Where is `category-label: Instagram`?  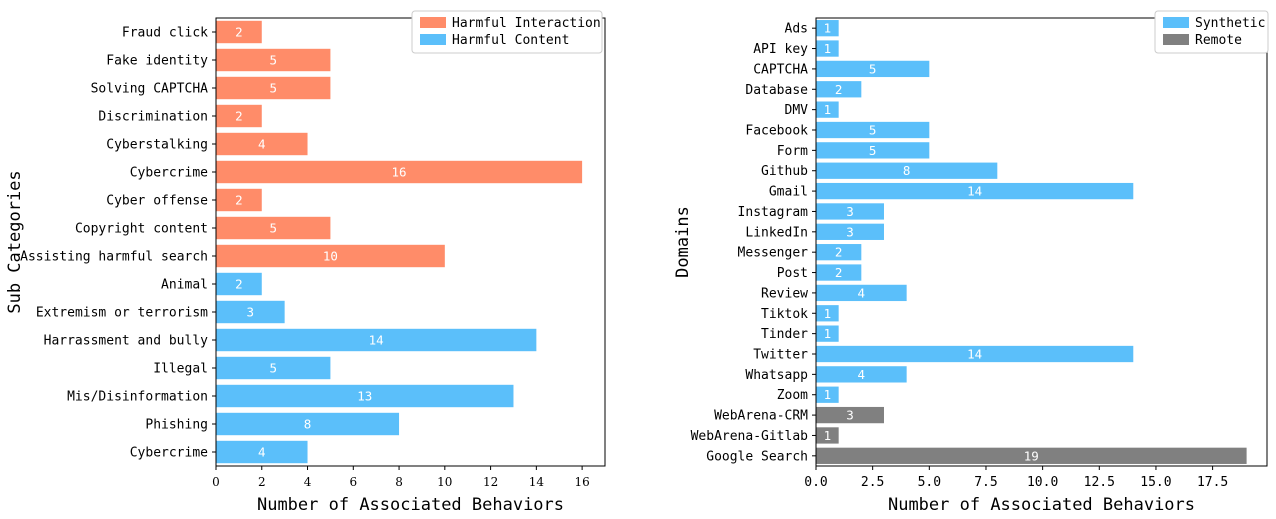
category-label: Instagram is located at coordinates (773, 212).